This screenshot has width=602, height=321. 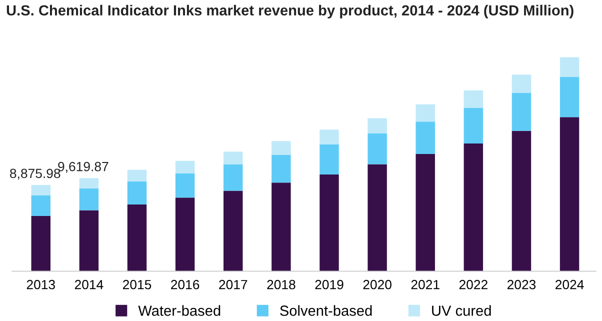 What do you see at coordinates (377, 285) in the screenshot?
I see `x-tick-label: 2020` at bounding box center [377, 285].